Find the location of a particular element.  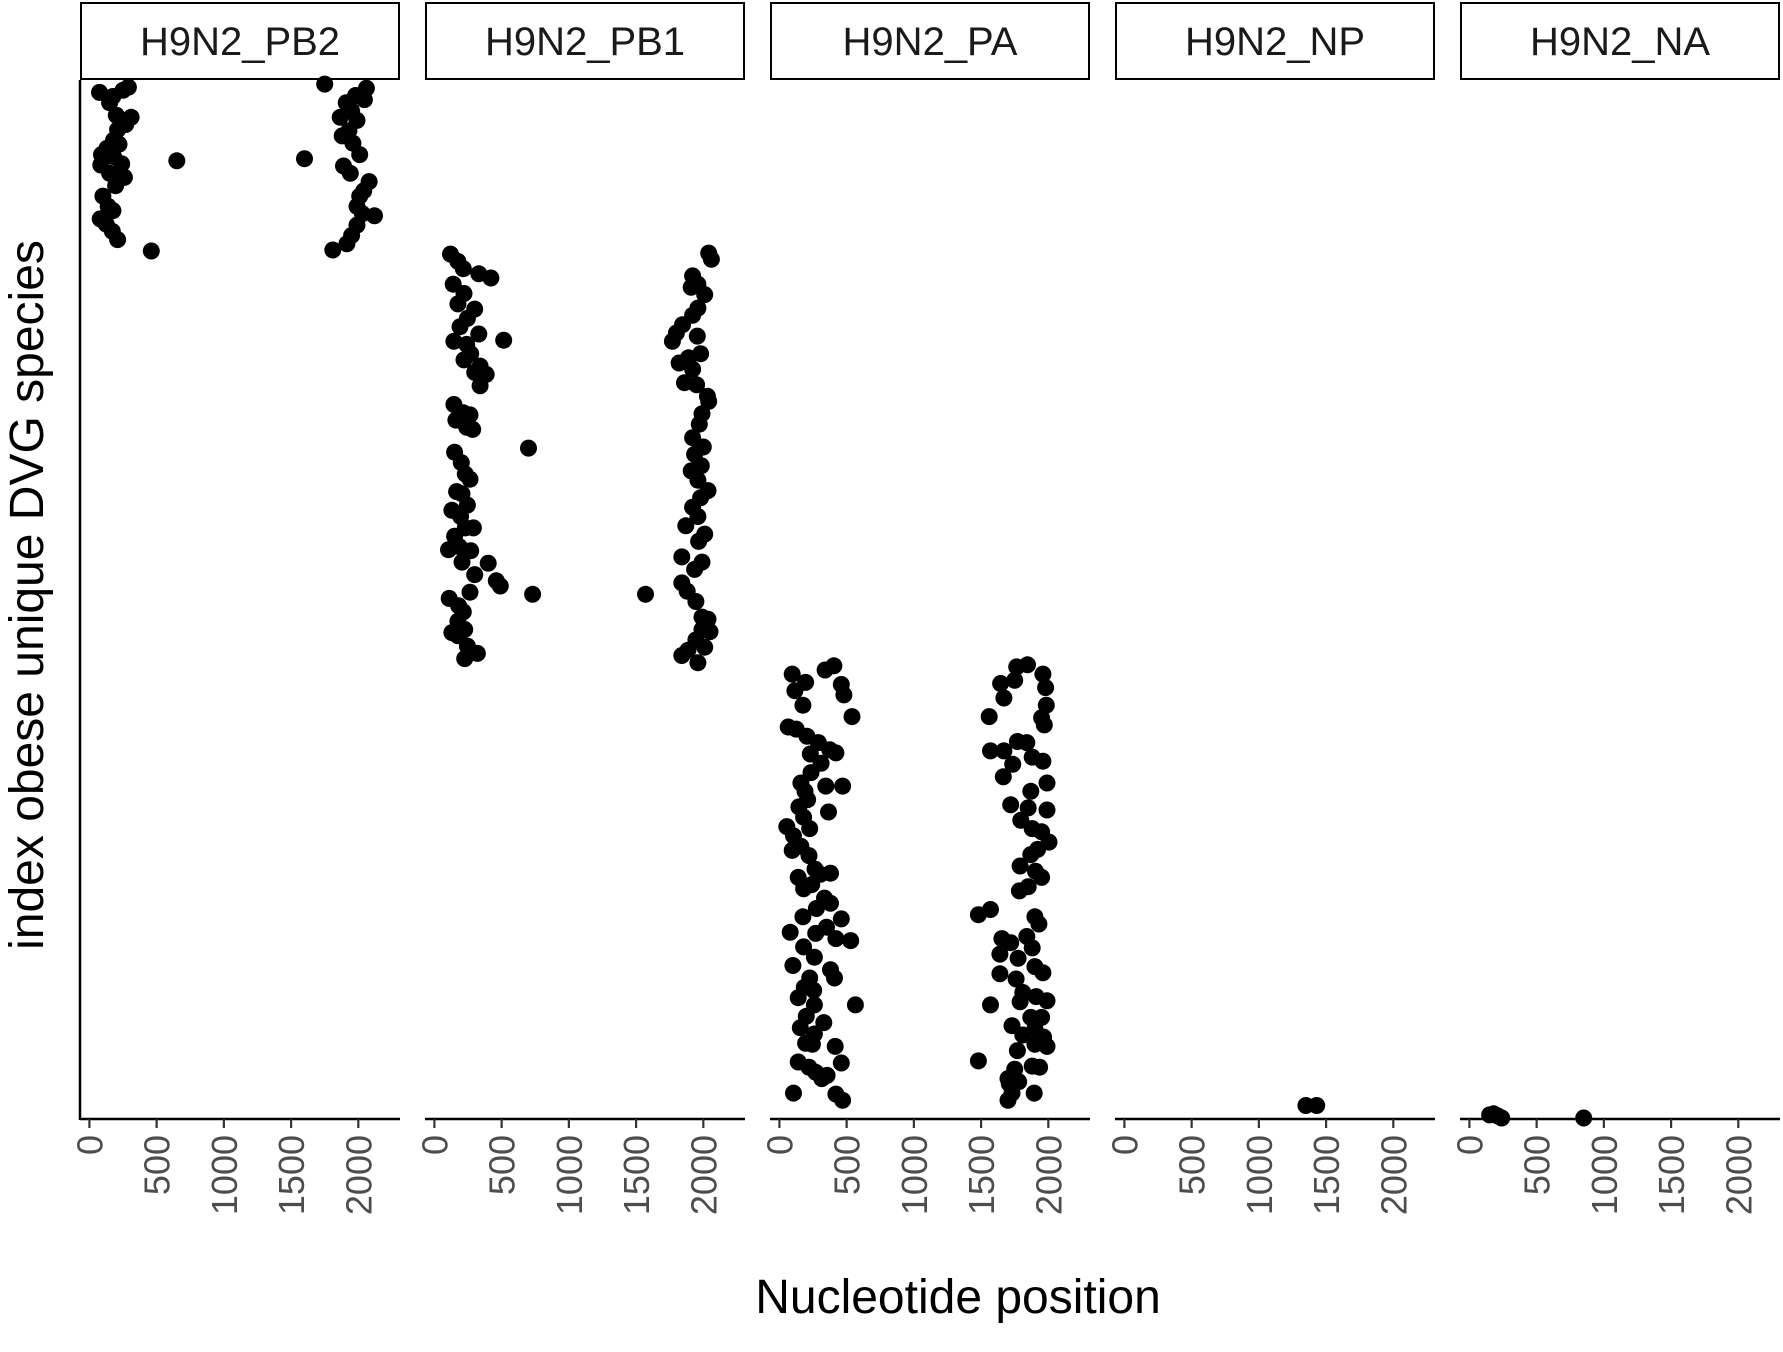

facet-strip: H9N2_PB2 is located at coordinates (240, 41).